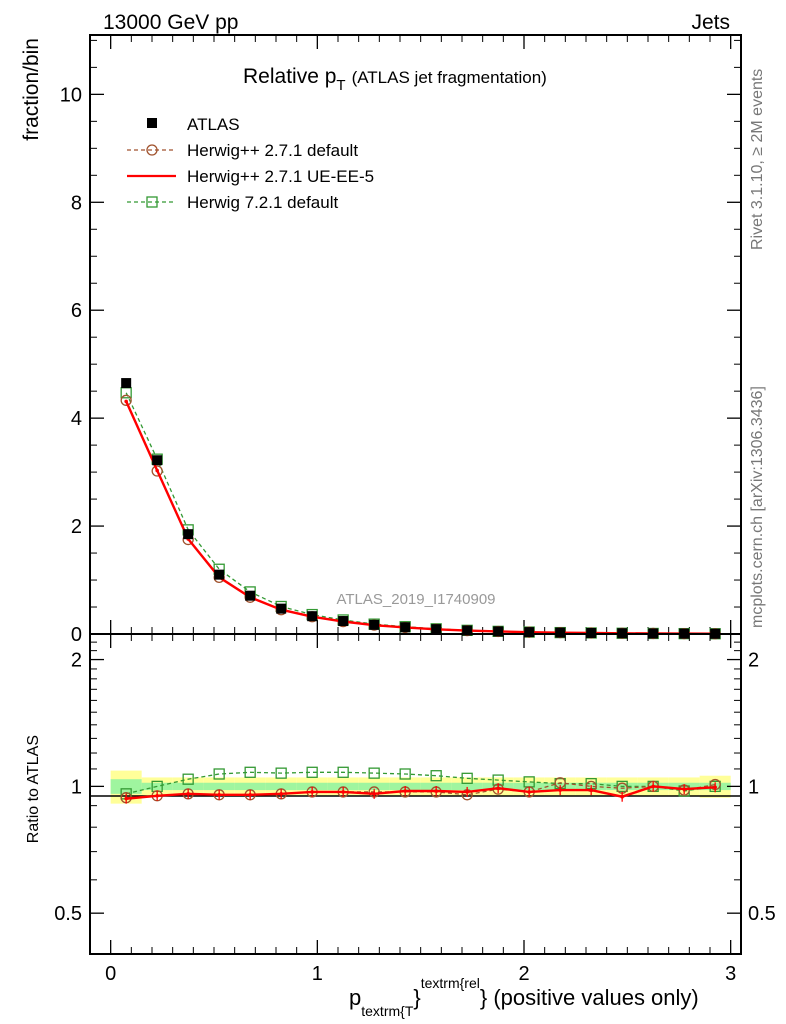  What do you see at coordinates (710, 22) in the screenshot?
I see `header-right: Jets` at bounding box center [710, 22].